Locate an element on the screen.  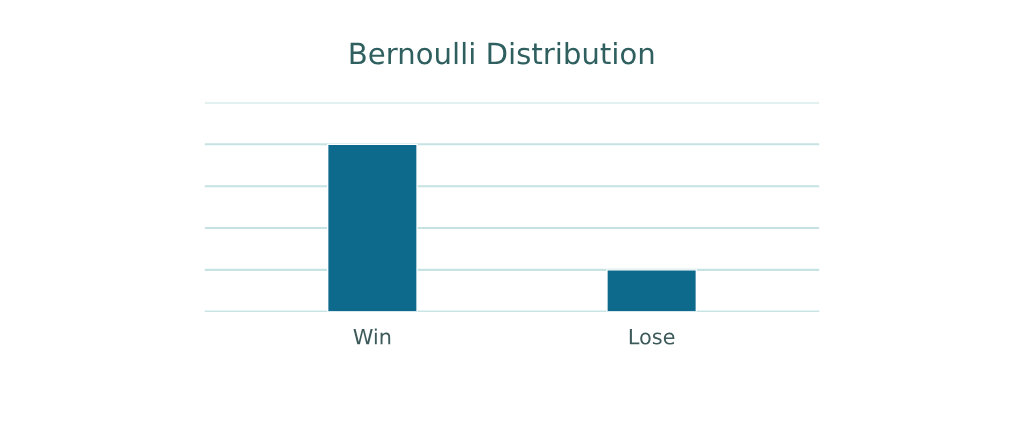
x-tick-label: Lose is located at coordinates (652, 337).